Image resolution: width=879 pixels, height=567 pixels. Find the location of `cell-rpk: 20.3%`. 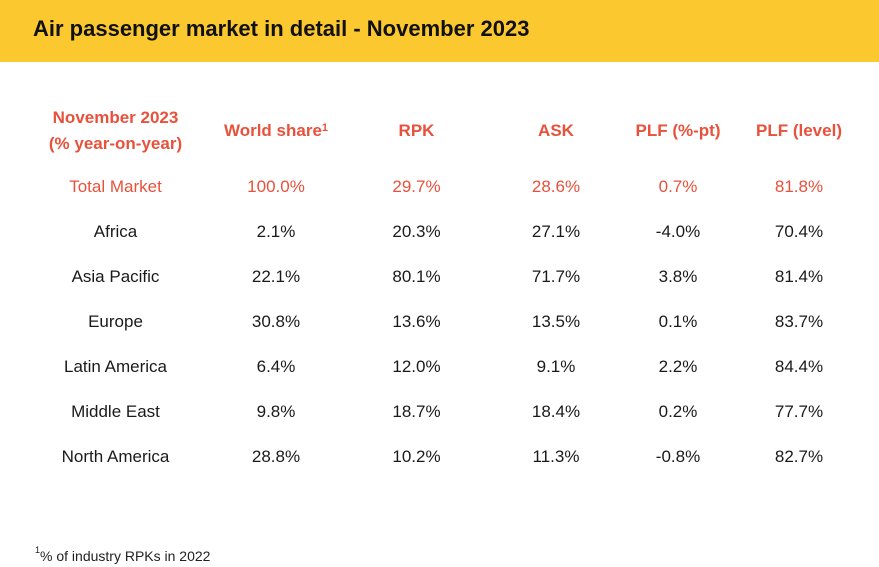

cell-rpk: 20.3% is located at coordinates (416, 231).